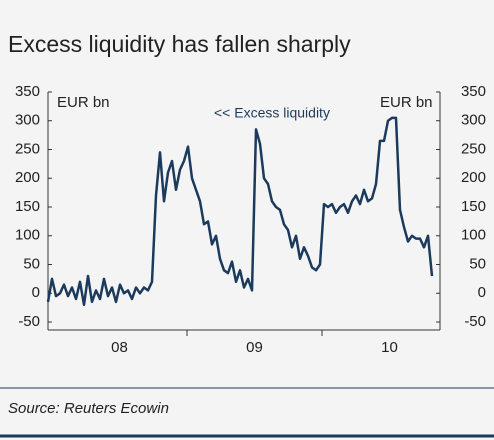 This screenshot has width=494, height=440. I want to click on y-tick-label: 0, so click(36, 292).